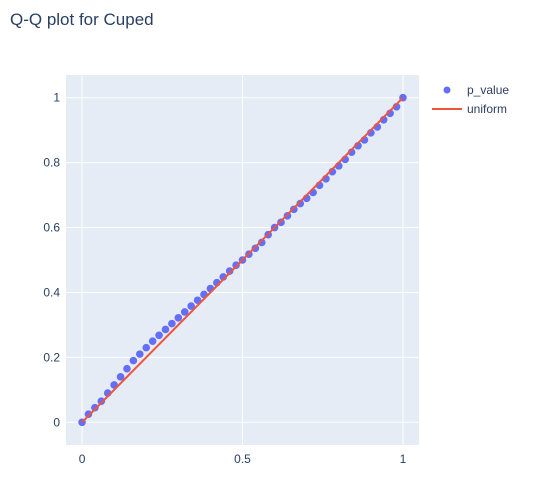 Image resolution: width=535 pixels, height=491 pixels. Describe the element at coordinates (488, 90) in the screenshot. I see `legend-label-p-value: p_value` at that location.